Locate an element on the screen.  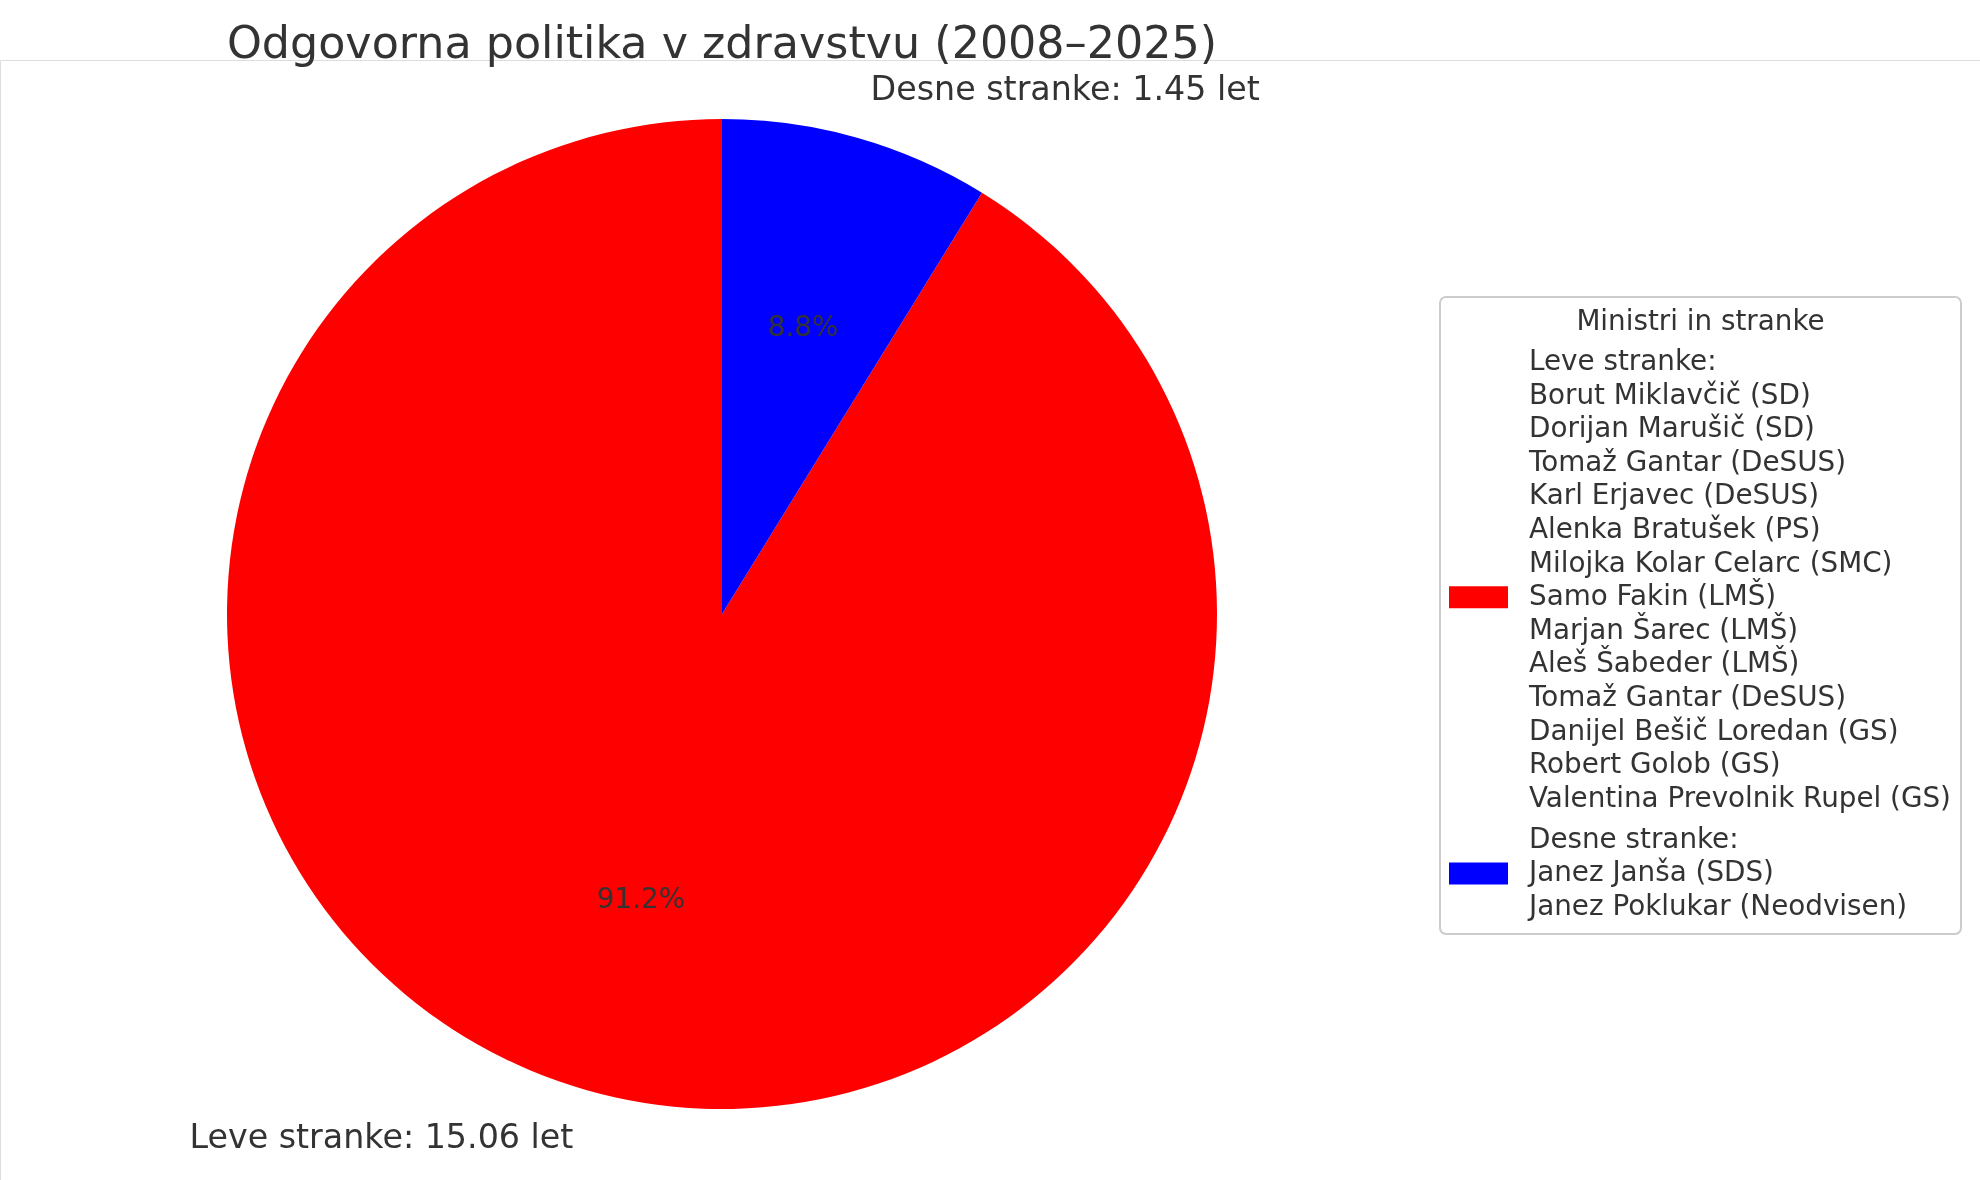
data-label: 8.8% is located at coordinates (803, 327).